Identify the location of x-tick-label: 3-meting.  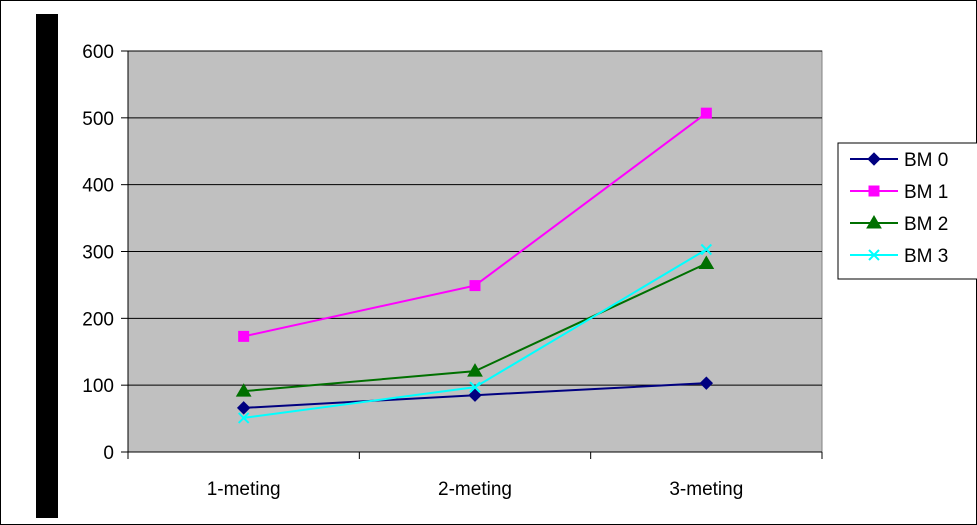
(706, 489).